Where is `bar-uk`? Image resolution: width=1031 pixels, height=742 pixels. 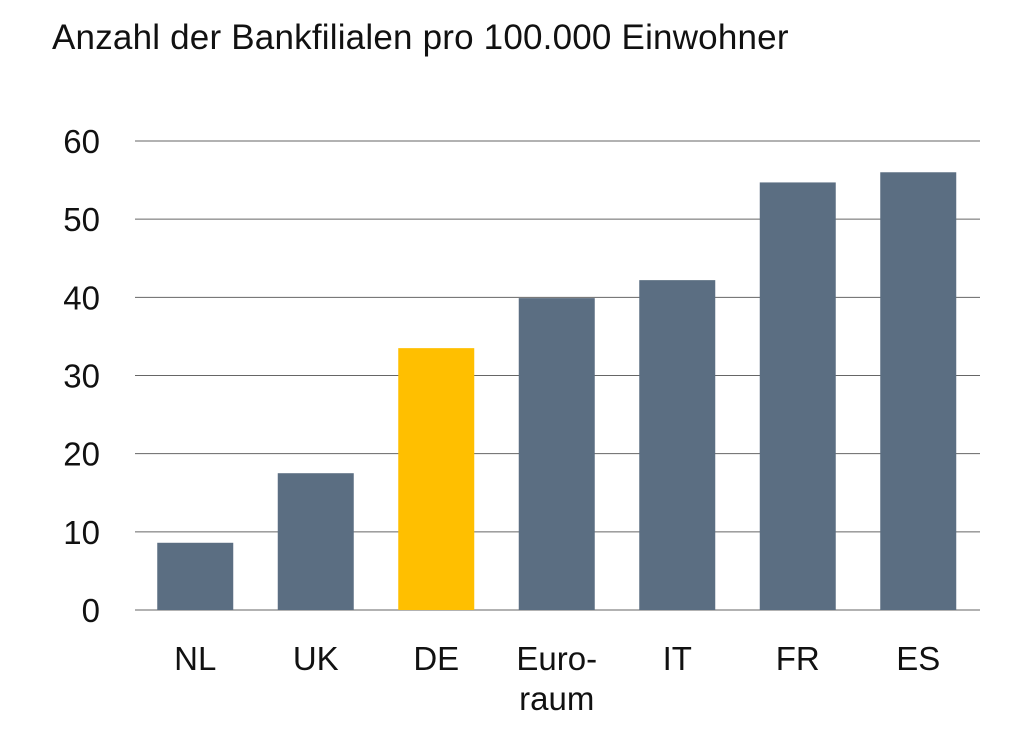
bar-uk is located at coordinates (315, 541).